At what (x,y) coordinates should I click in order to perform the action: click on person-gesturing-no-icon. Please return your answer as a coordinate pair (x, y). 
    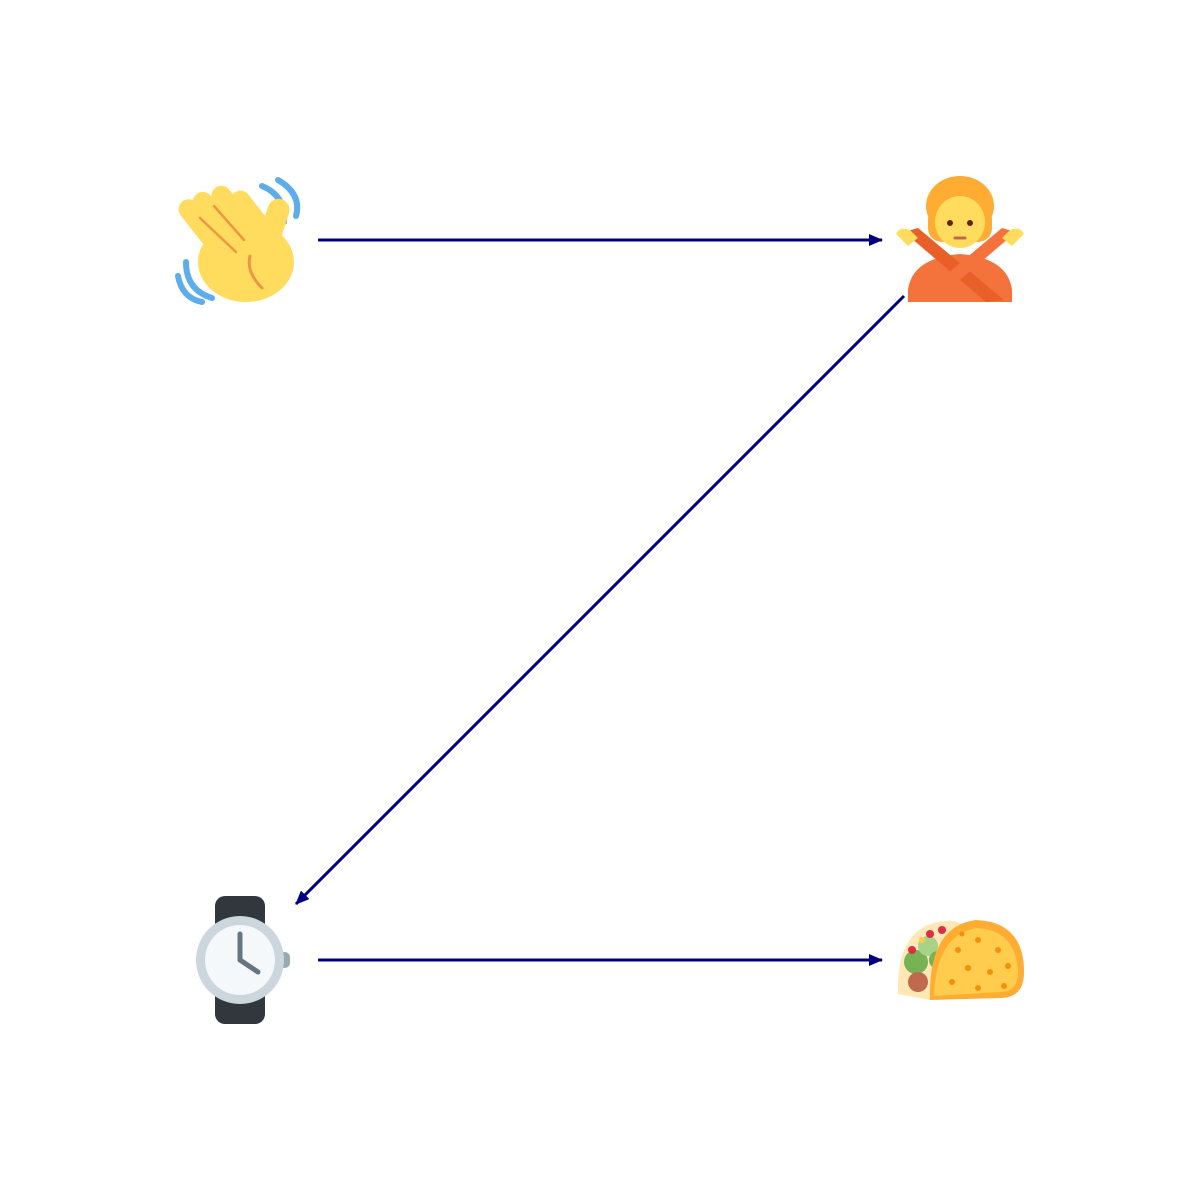
    Looking at the image, I should click on (960, 239).